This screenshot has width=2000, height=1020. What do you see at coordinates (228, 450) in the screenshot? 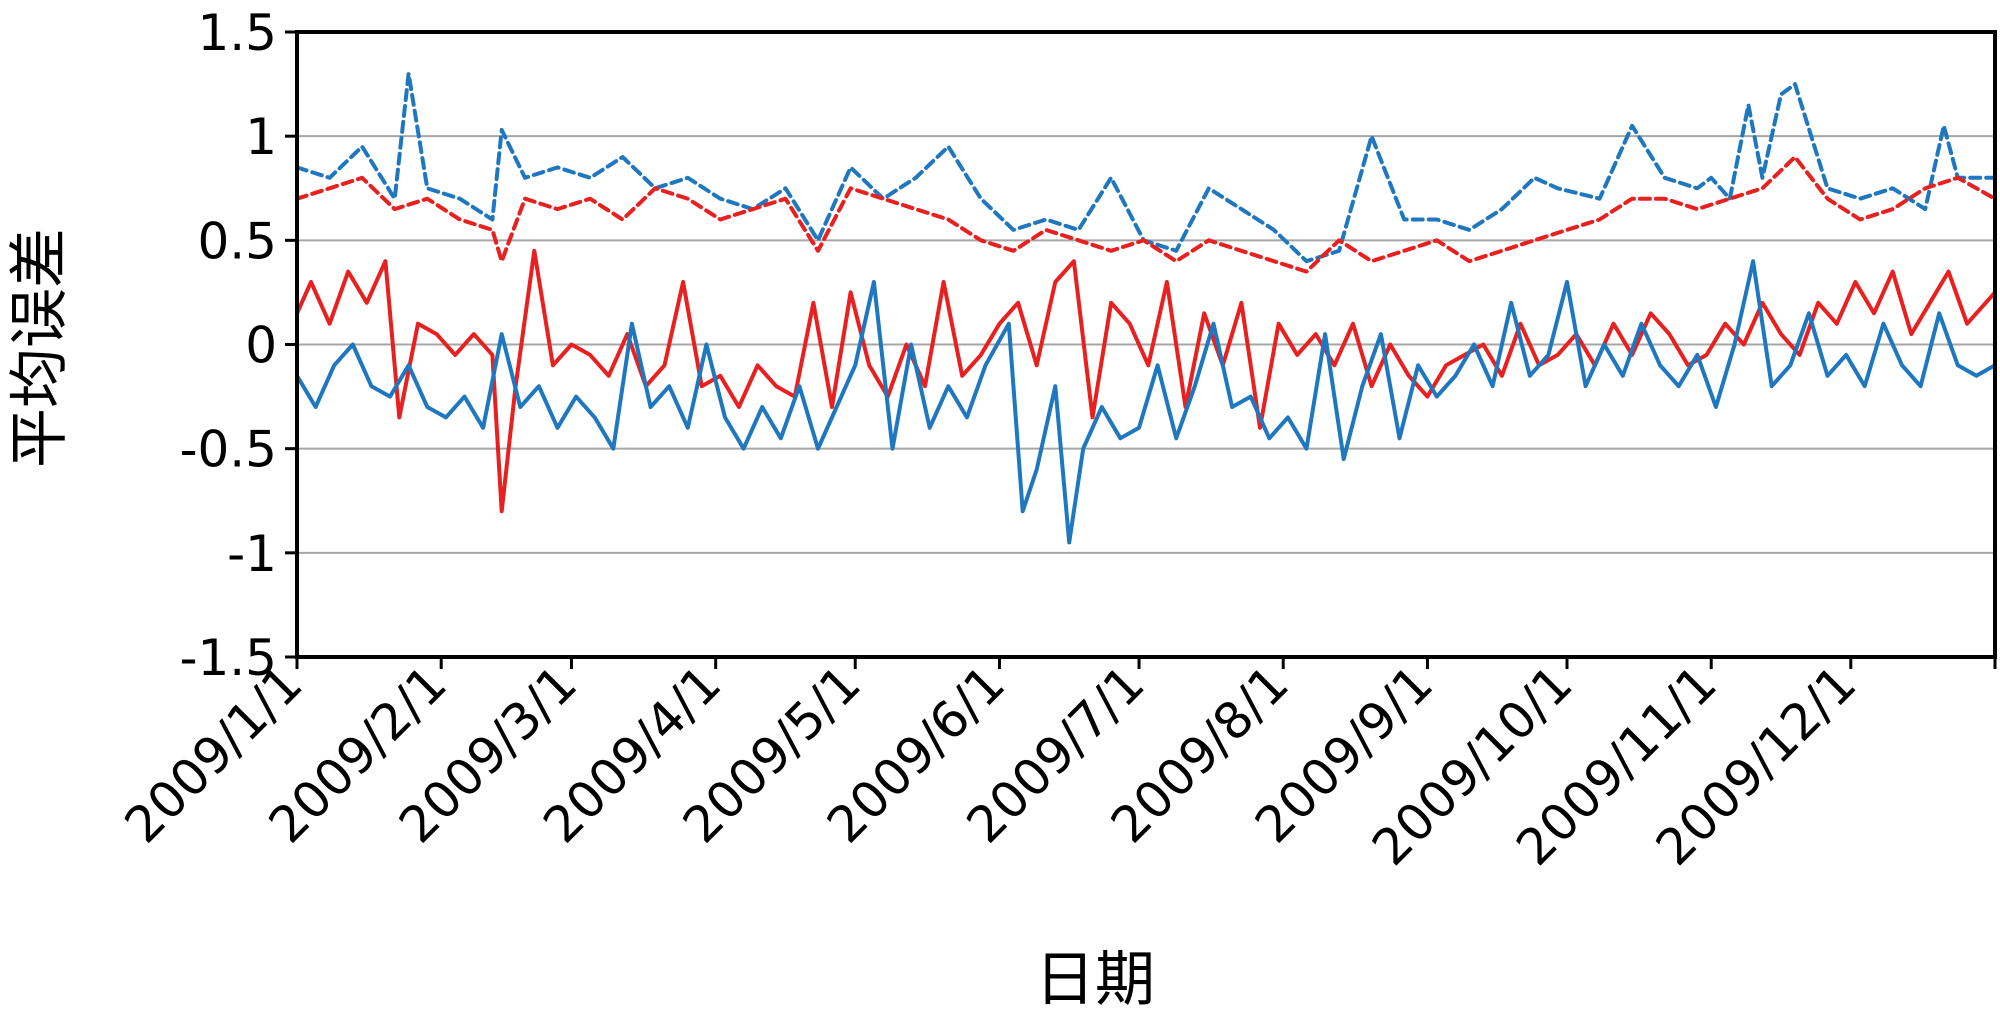
I see `y-tick-label: -0.5` at bounding box center [228, 450].